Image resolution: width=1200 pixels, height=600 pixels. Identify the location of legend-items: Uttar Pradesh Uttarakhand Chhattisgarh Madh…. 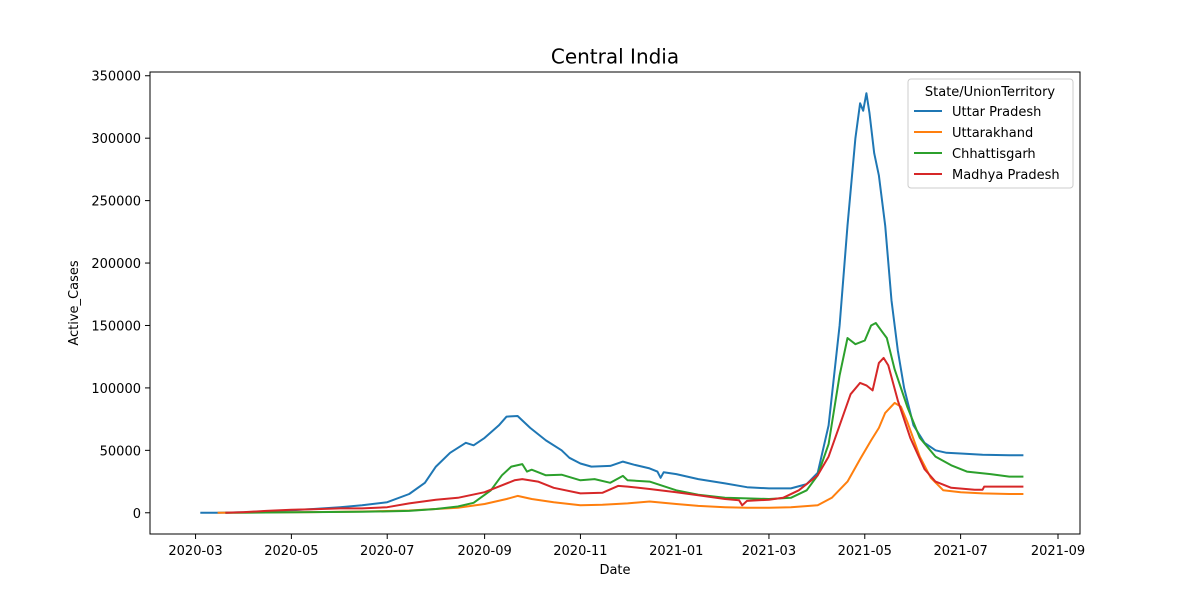
(987, 144).